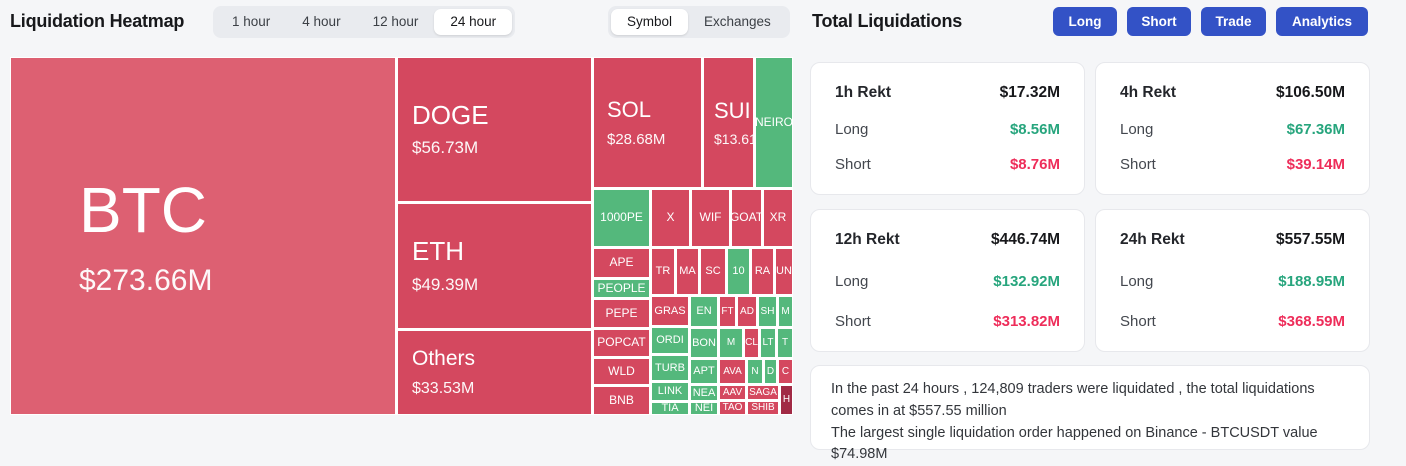  I want to click on treemap-cell-ft: FT, so click(727, 311).